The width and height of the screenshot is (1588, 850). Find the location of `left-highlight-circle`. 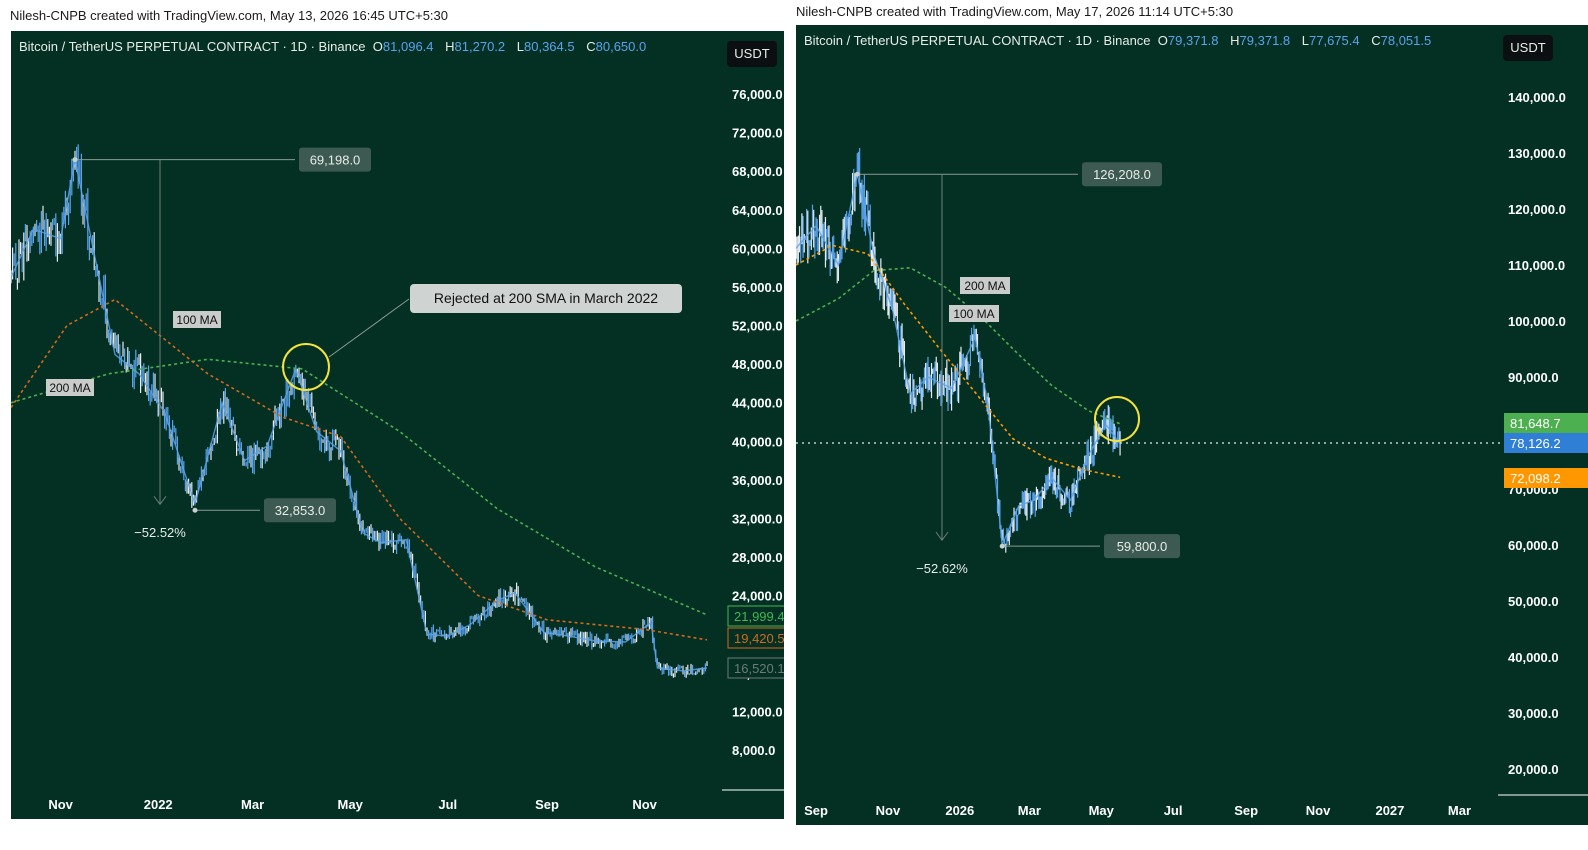

left-highlight-circle is located at coordinates (306, 367).